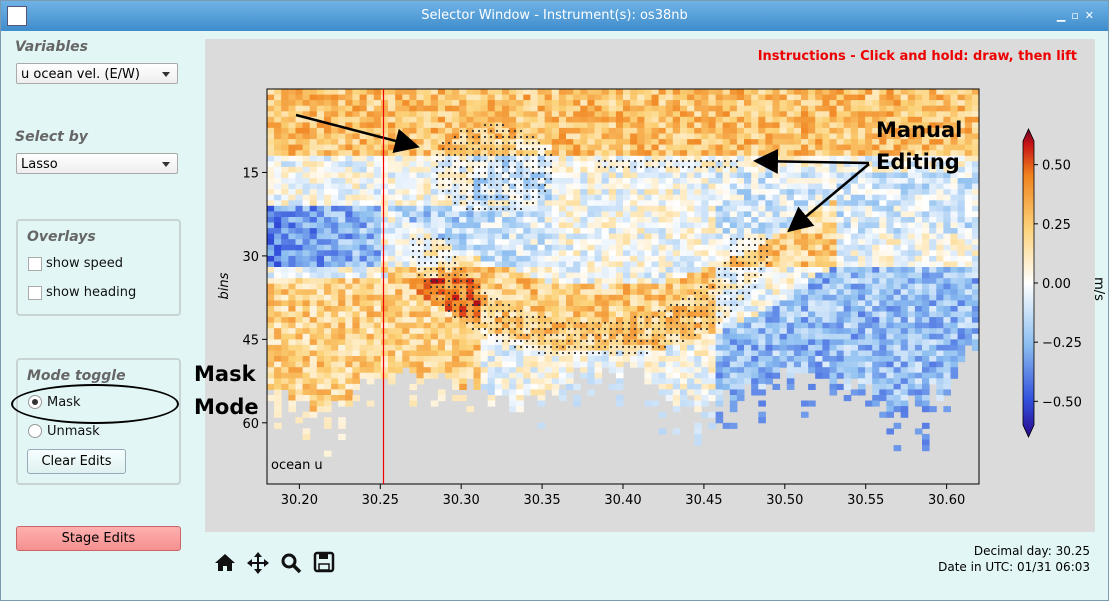 Image resolution: width=1109 pixels, height=601 pixels. Describe the element at coordinates (1032, 551) in the screenshot. I see `status: Decimal day: 30.25` at that location.